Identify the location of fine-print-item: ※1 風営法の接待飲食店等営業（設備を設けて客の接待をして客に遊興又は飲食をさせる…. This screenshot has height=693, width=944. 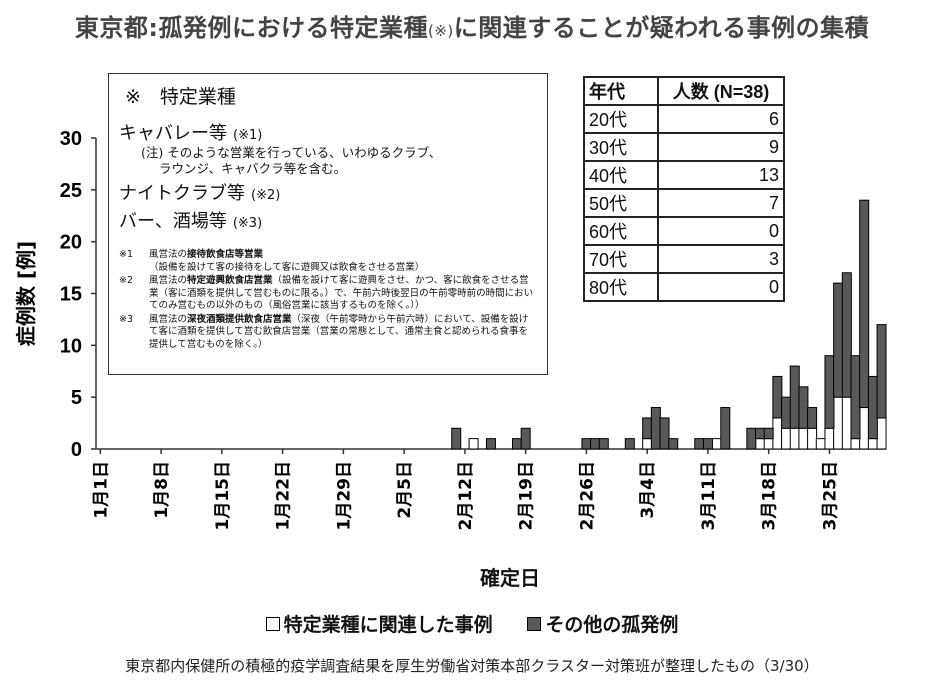
(272, 261).